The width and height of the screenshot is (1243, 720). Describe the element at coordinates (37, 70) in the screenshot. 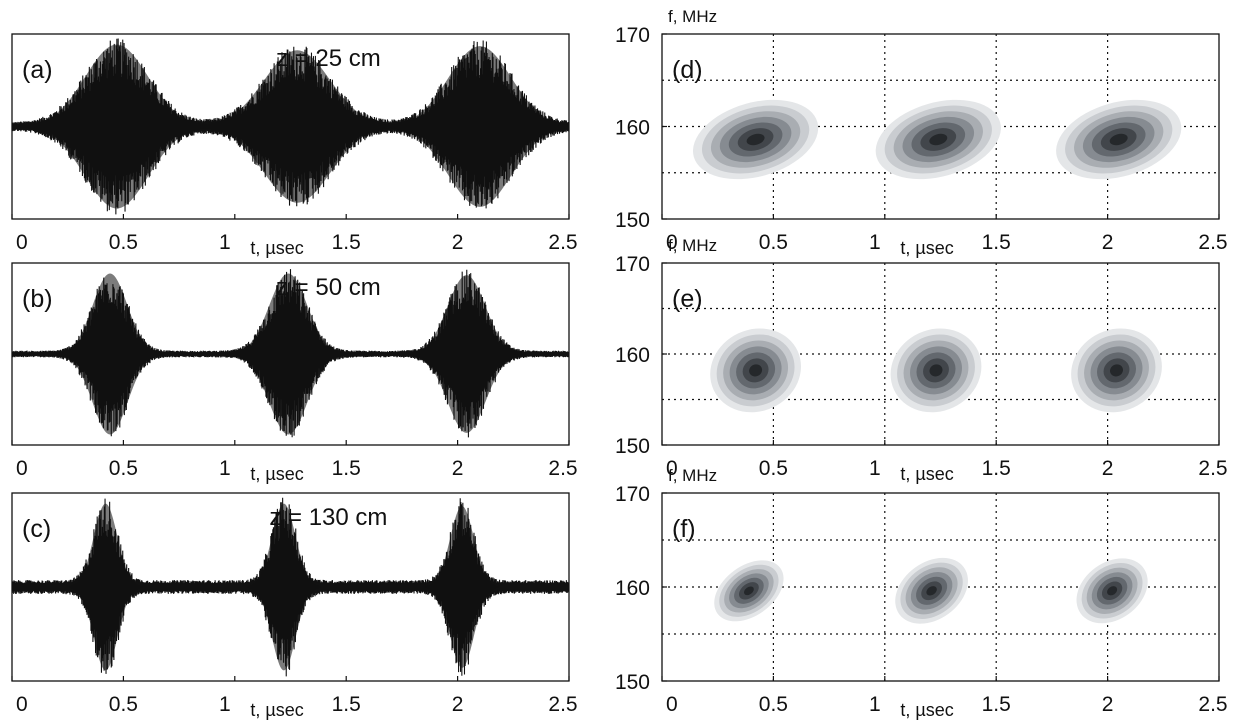

I see `panel-label: (a)` at that location.